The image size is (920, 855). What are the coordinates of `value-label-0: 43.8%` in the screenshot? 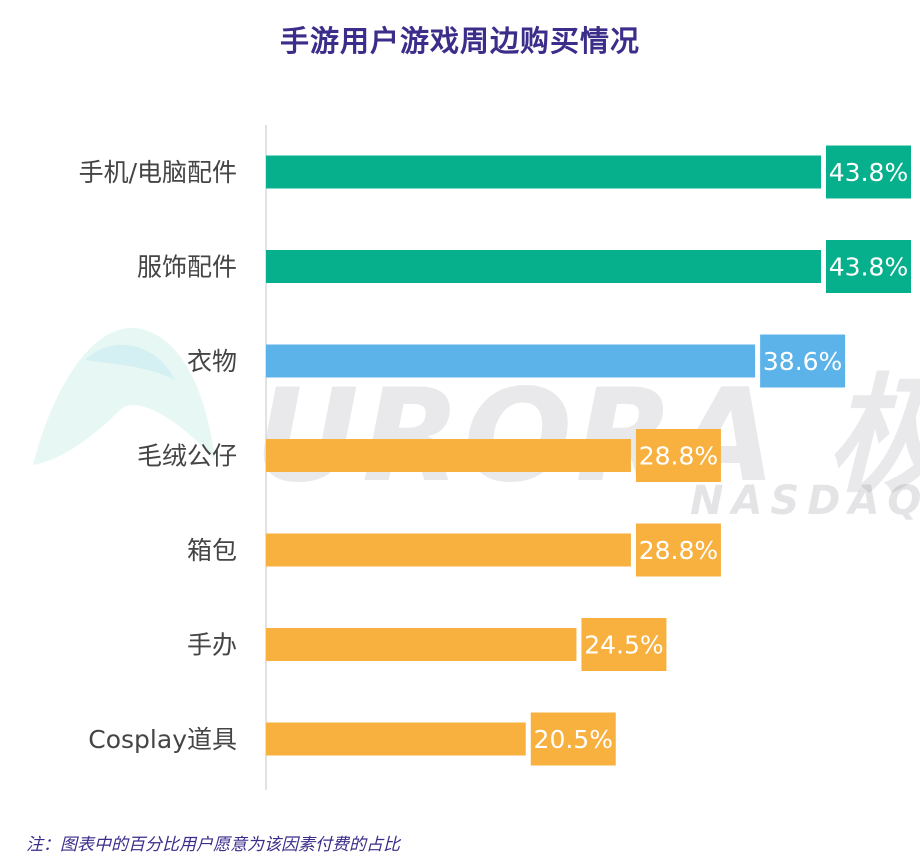 It's located at (868, 172).